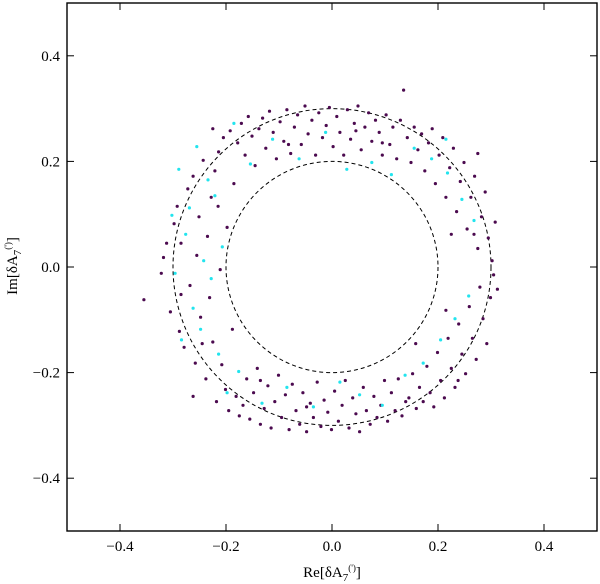 The width and height of the screenshot is (600, 584). What do you see at coordinates (120, 547) in the screenshot?
I see `x-tick-label: −0.4` at bounding box center [120, 547].